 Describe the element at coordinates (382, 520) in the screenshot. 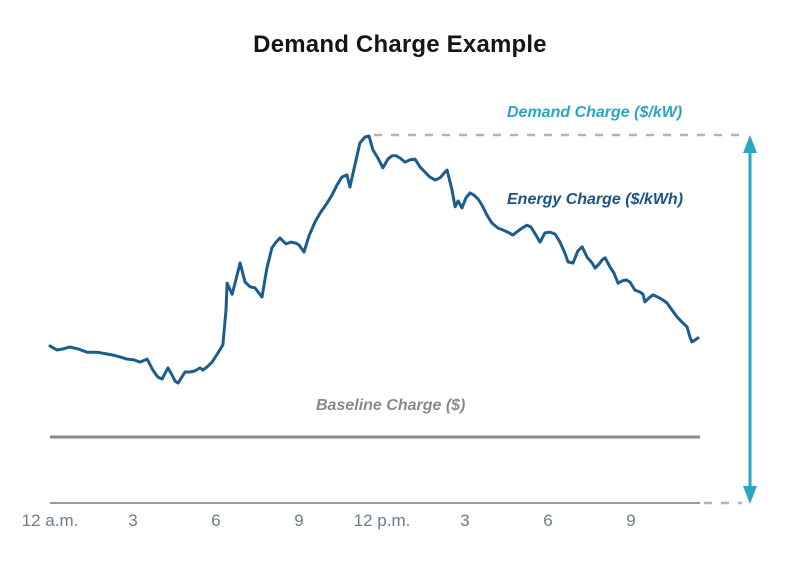

I see `x-tick-label: 12 p.m.` at that location.